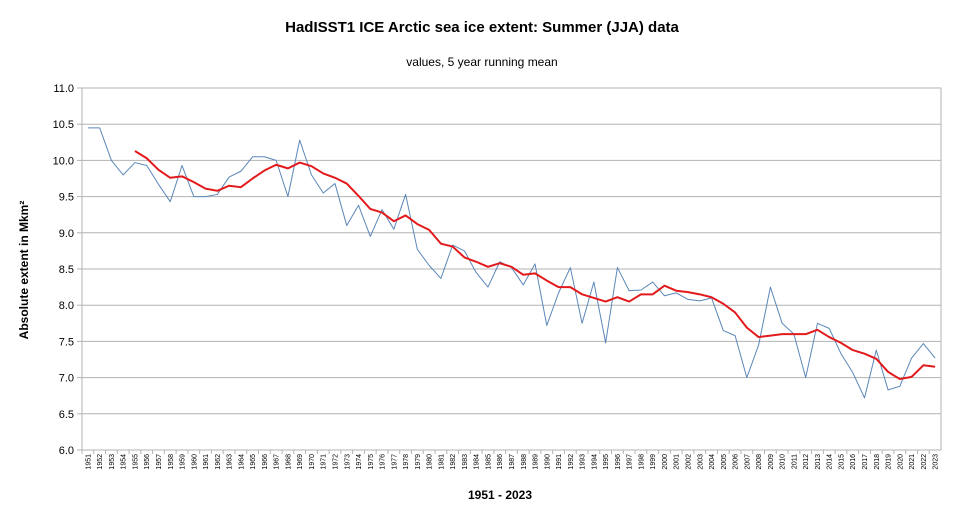  I want to click on x-tick-label: 1989, so click(536, 462).